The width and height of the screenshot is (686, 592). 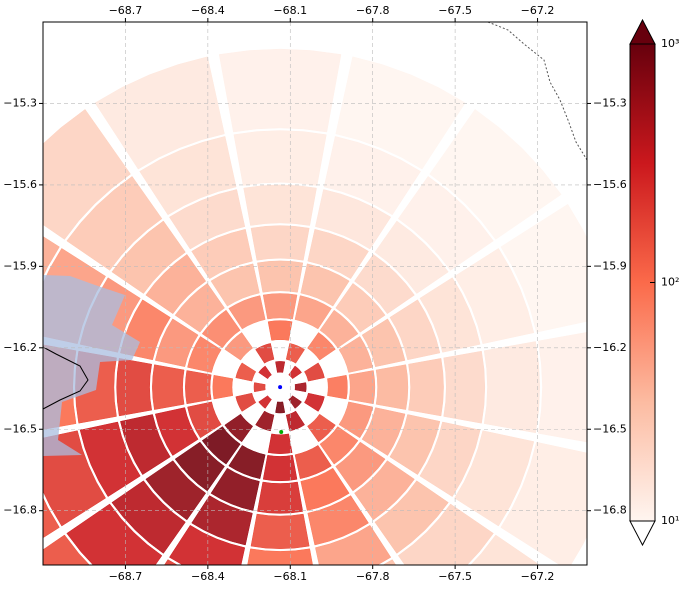 I want to click on colorbar-extend-min, so click(x=642, y=533).